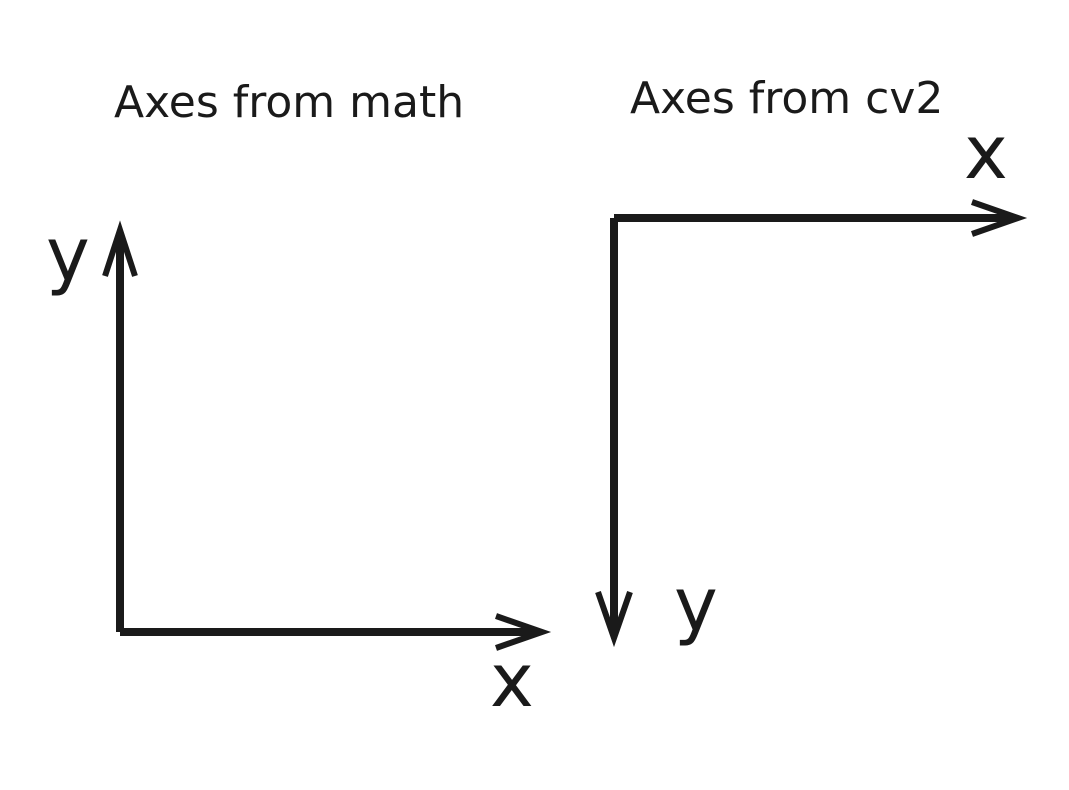 This screenshot has width=1069, height=790. I want to click on math-y-axis-label: y, so click(68, 255).